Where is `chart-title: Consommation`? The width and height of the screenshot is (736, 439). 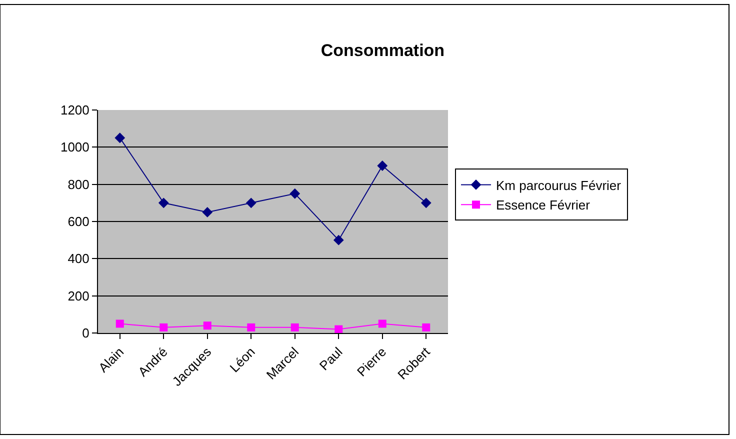
chart-title: Consommation is located at coordinates (382, 50).